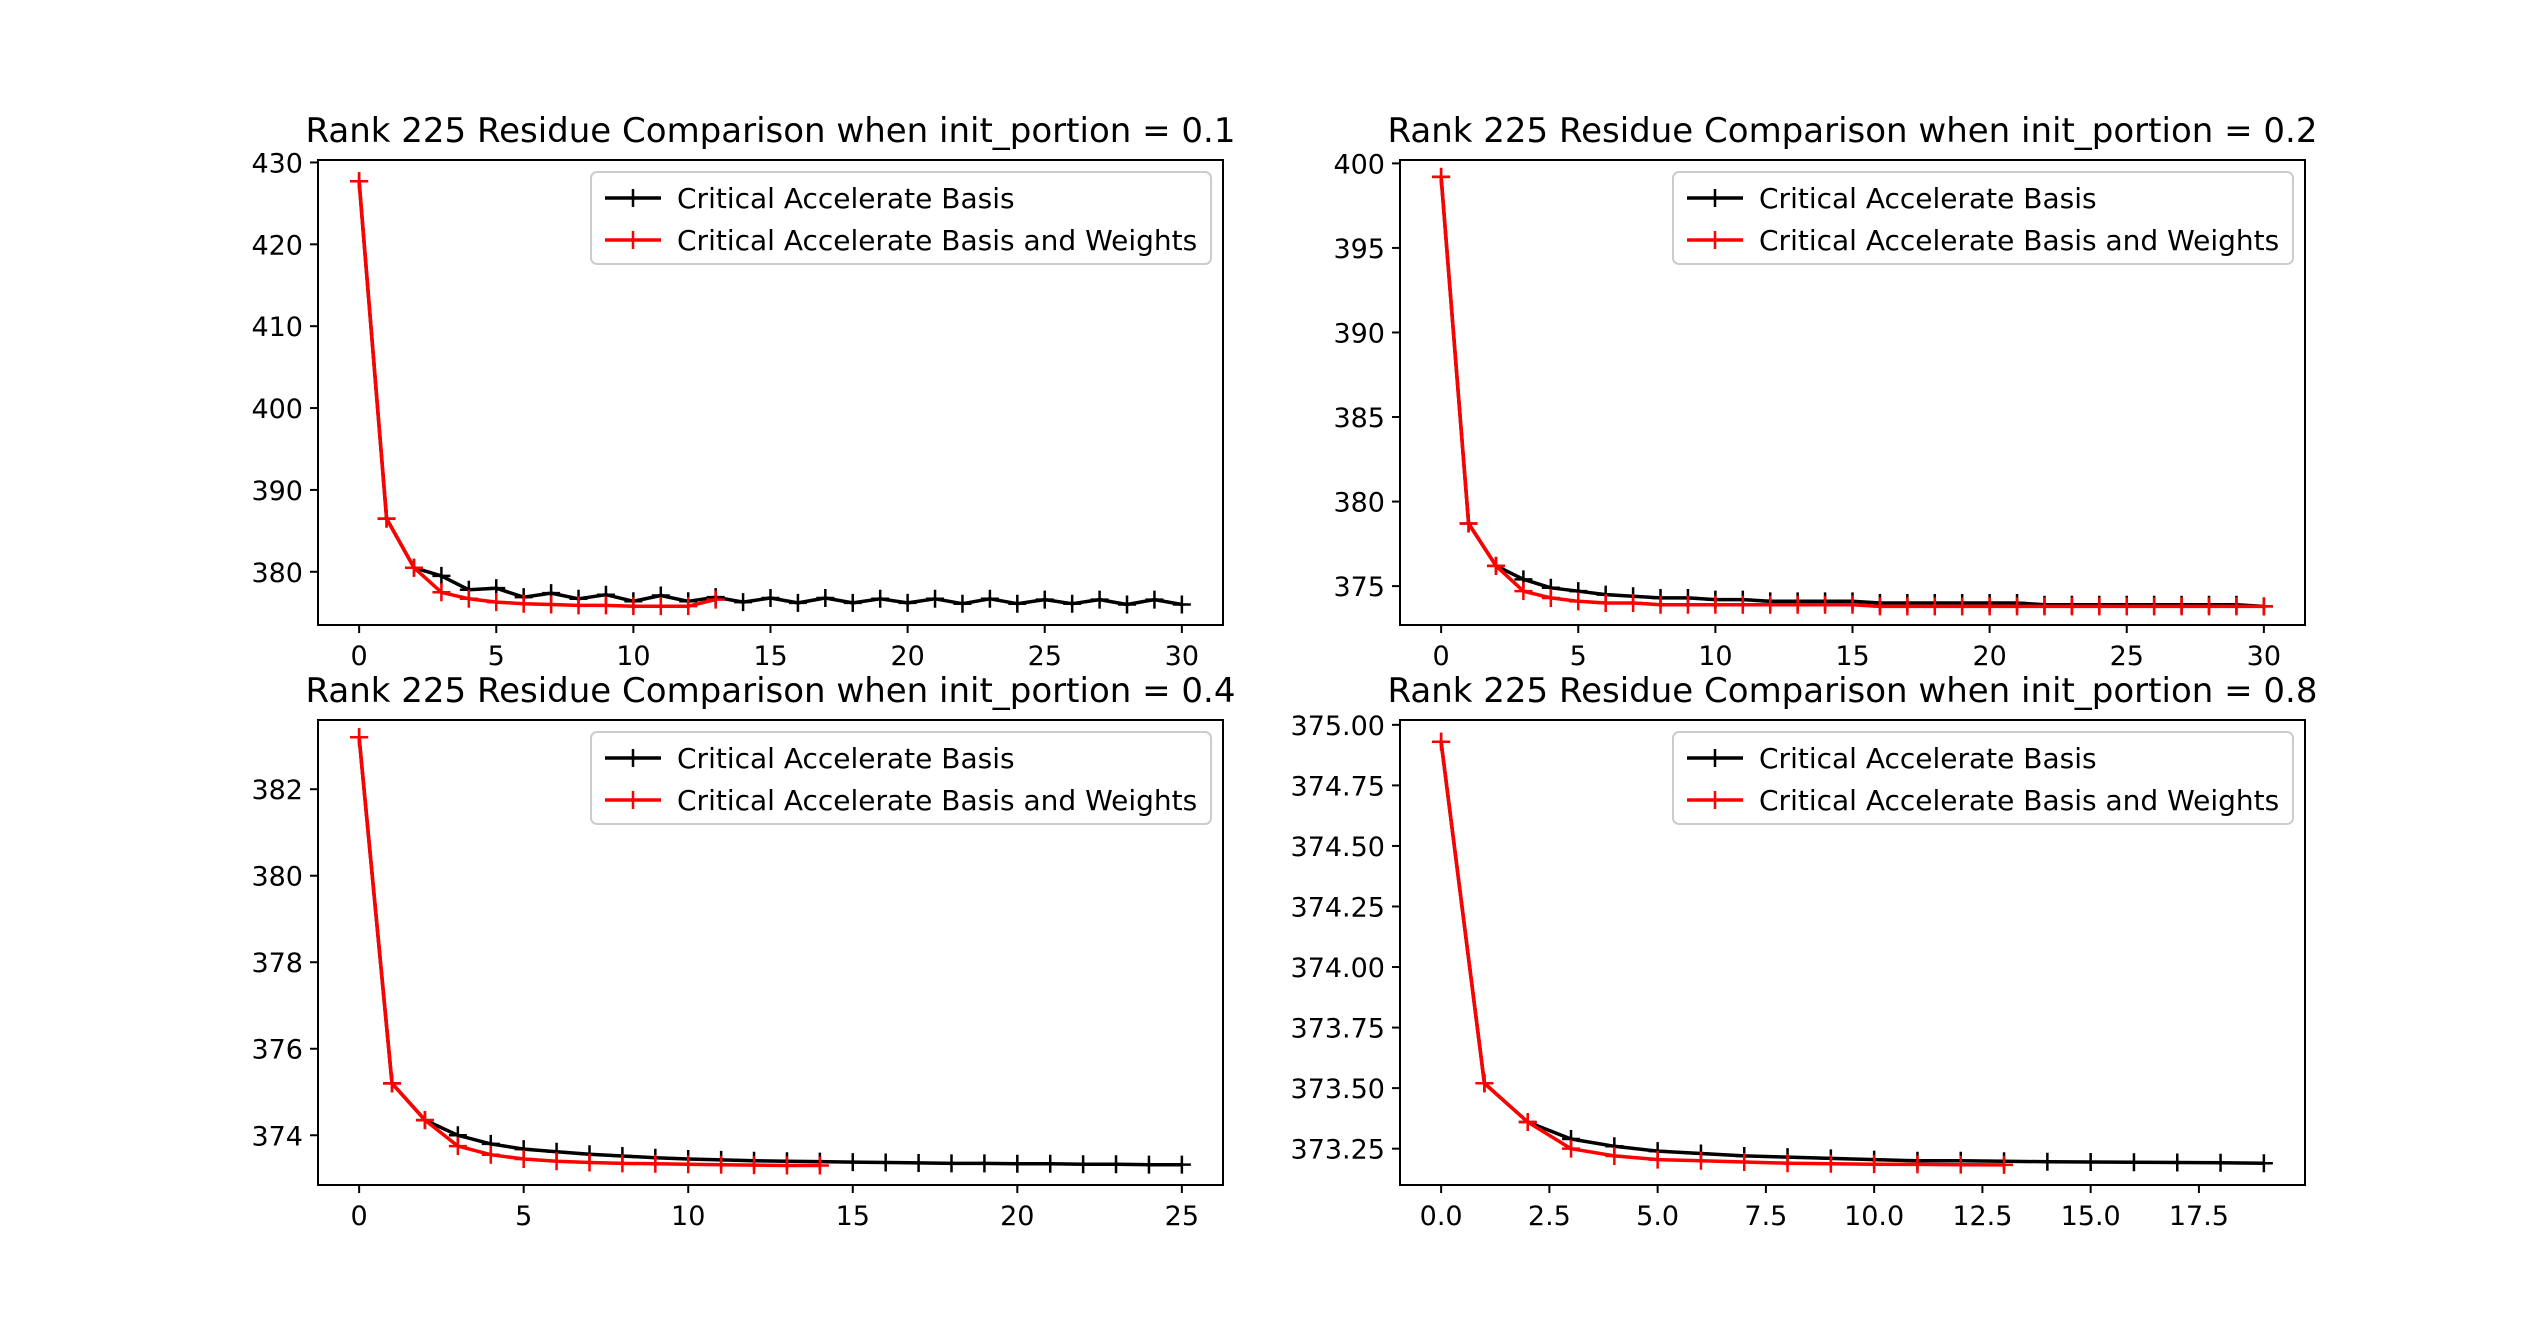 The height and width of the screenshot is (1320, 2538). Describe the element at coordinates (633, 656) in the screenshot. I see `x-tick-label: 10` at that location.